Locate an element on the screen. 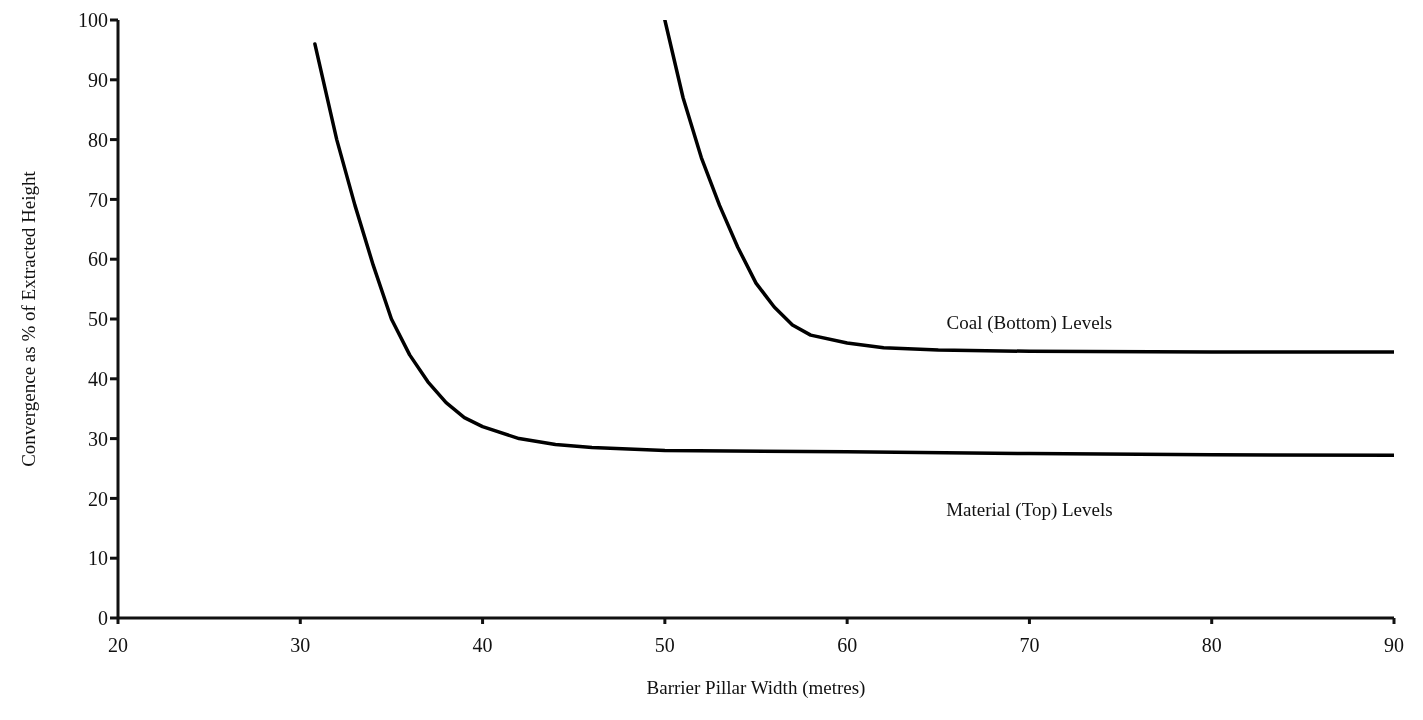 The width and height of the screenshot is (1423, 720). x-tick-label: 40 is located at coordinates (482, 645).